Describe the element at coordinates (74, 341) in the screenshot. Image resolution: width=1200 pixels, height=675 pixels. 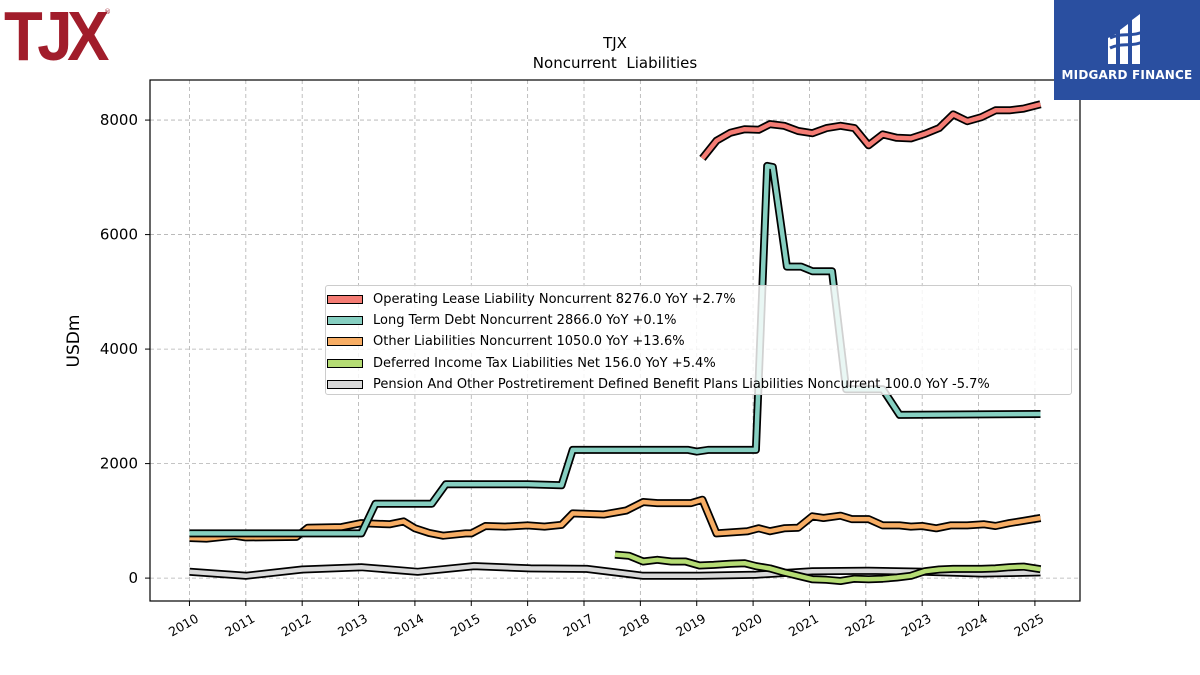
I see `y-axis-label: USDm` at that location.